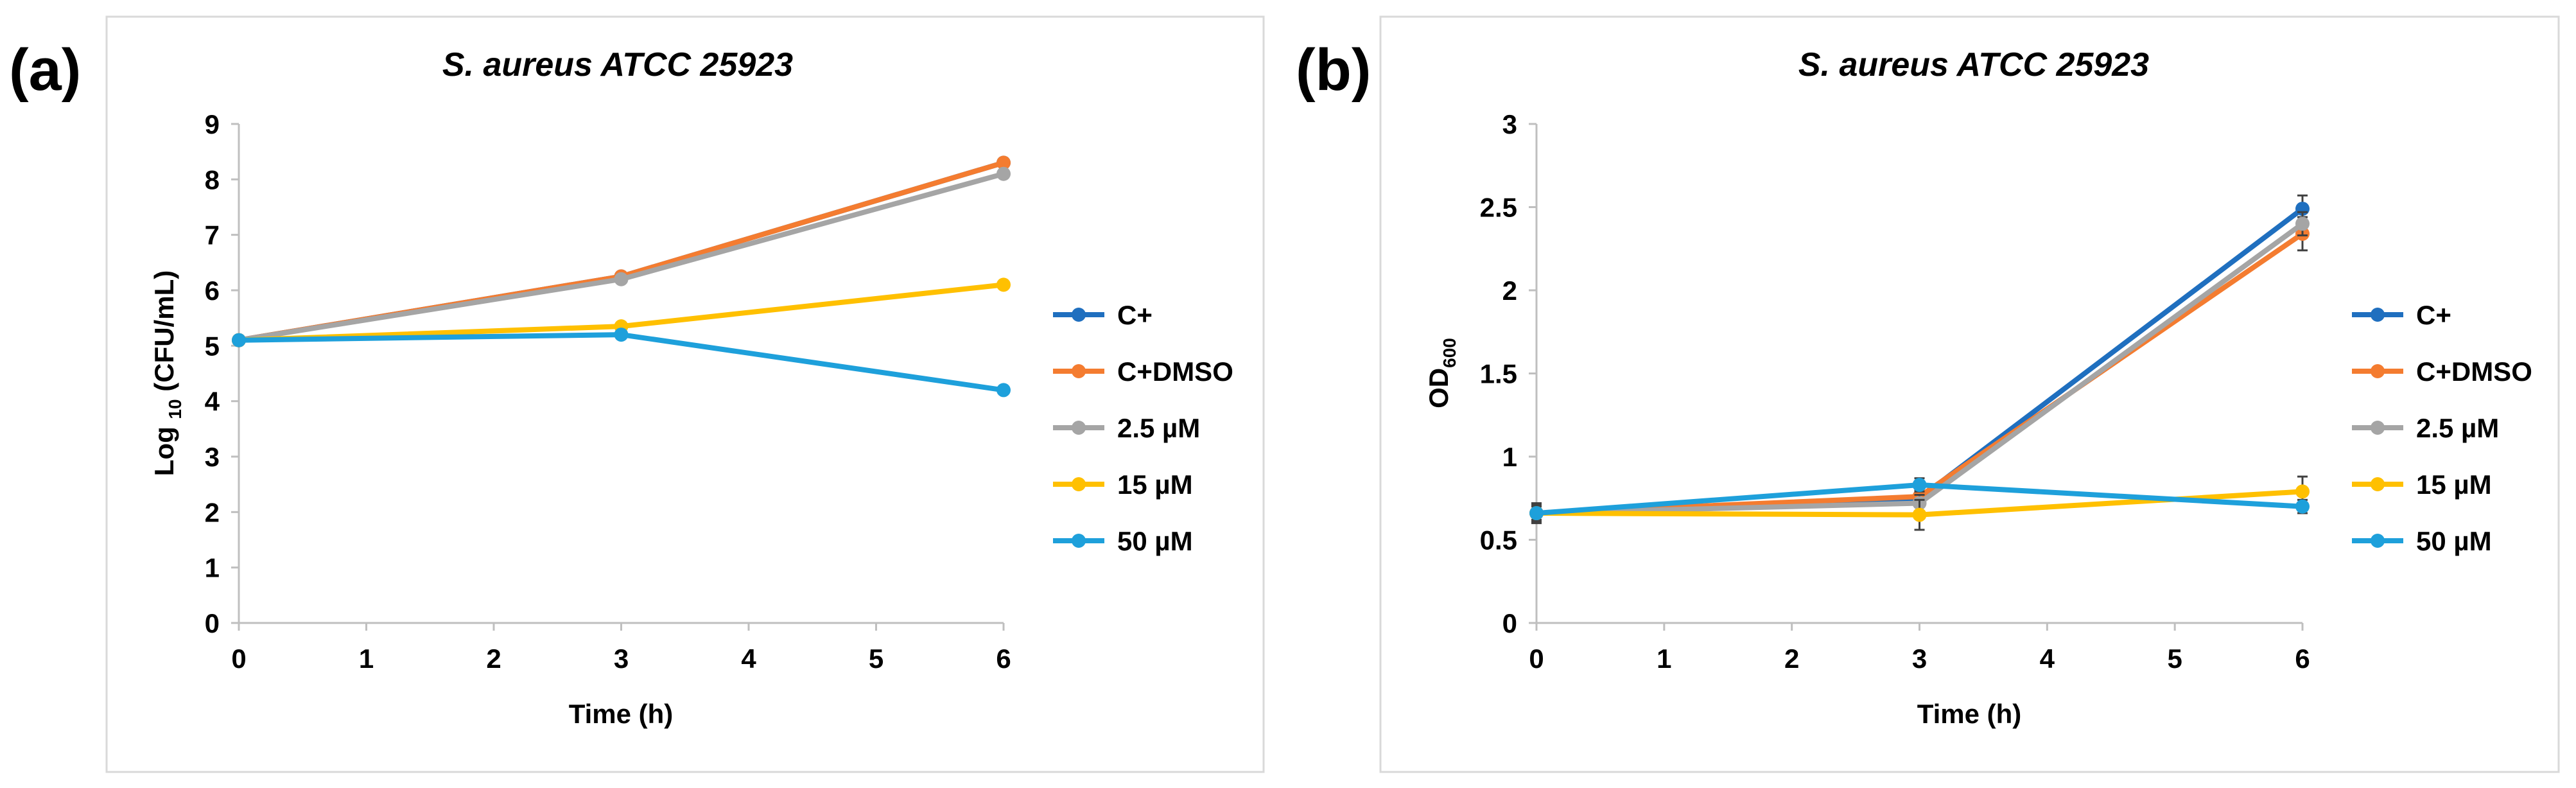 The width and height of the screenshot is (2576, 788). I want to click on chart-a-x-tick-label: 3, so click(621, 659).